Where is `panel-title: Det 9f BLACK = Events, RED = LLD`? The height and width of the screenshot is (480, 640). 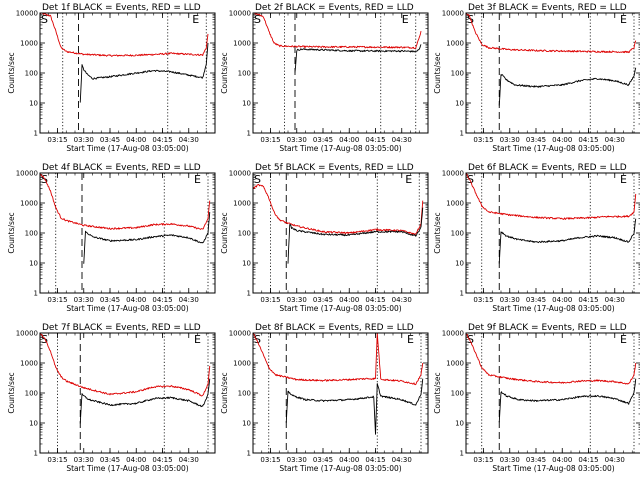
panel-title: Det 9f BLACK = Events, RED = LLD is located at coordinates (547, 328).